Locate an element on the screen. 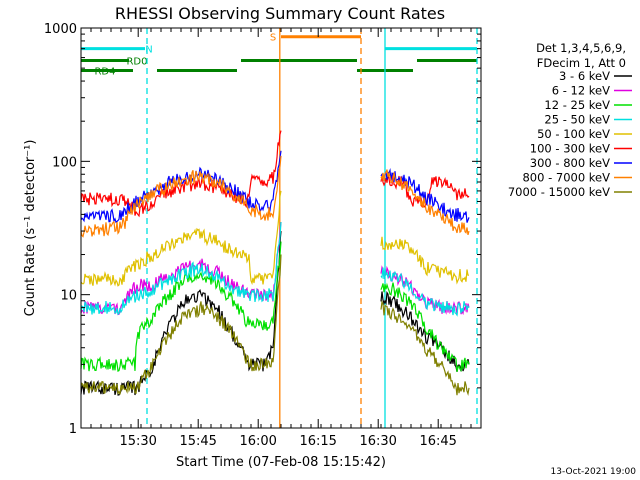 The image size is (640, 480). legend-entry-label: 25 - 50 keV is located at coordinates (577, 120).